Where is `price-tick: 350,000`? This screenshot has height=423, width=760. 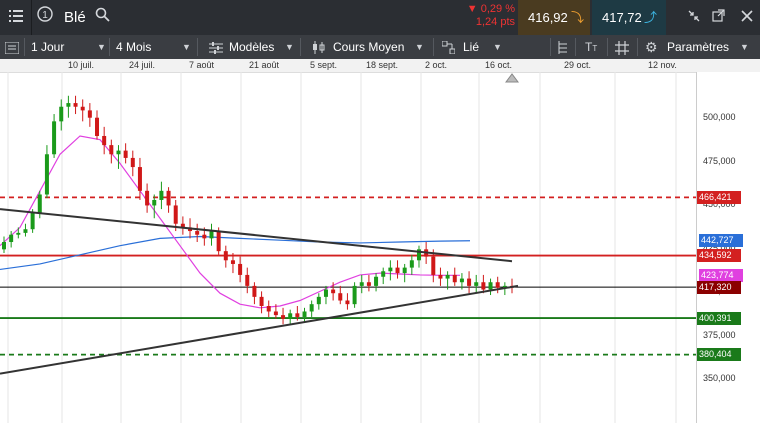
price-tick: 350,000 is located at coordinates (719, 378).